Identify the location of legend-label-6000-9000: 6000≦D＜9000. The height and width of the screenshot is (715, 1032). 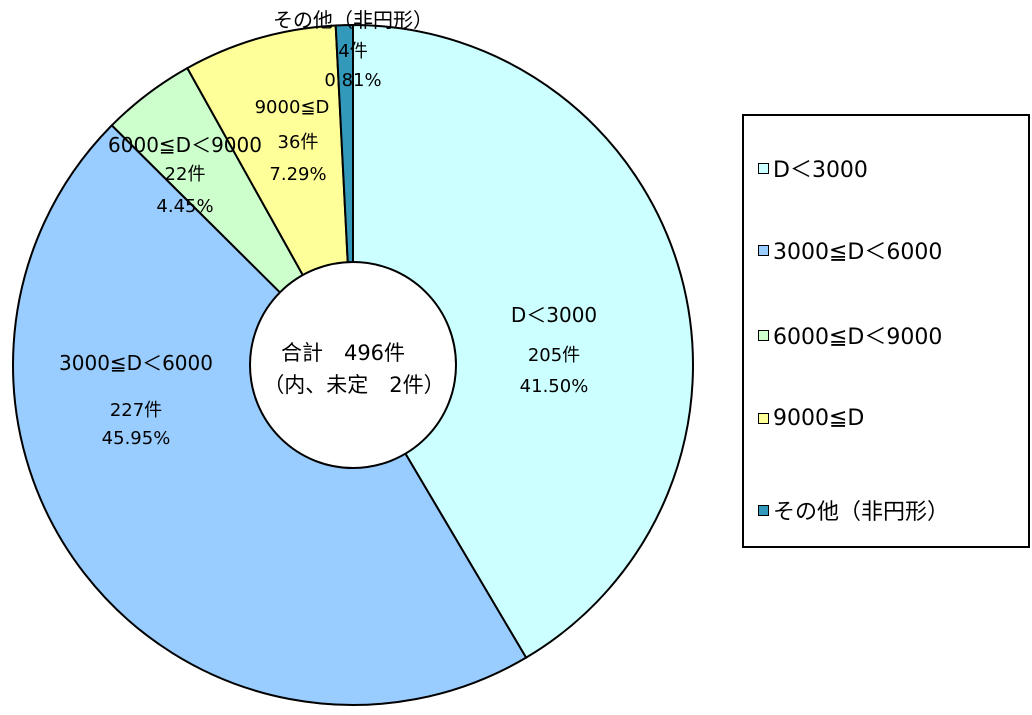
(858, 337).